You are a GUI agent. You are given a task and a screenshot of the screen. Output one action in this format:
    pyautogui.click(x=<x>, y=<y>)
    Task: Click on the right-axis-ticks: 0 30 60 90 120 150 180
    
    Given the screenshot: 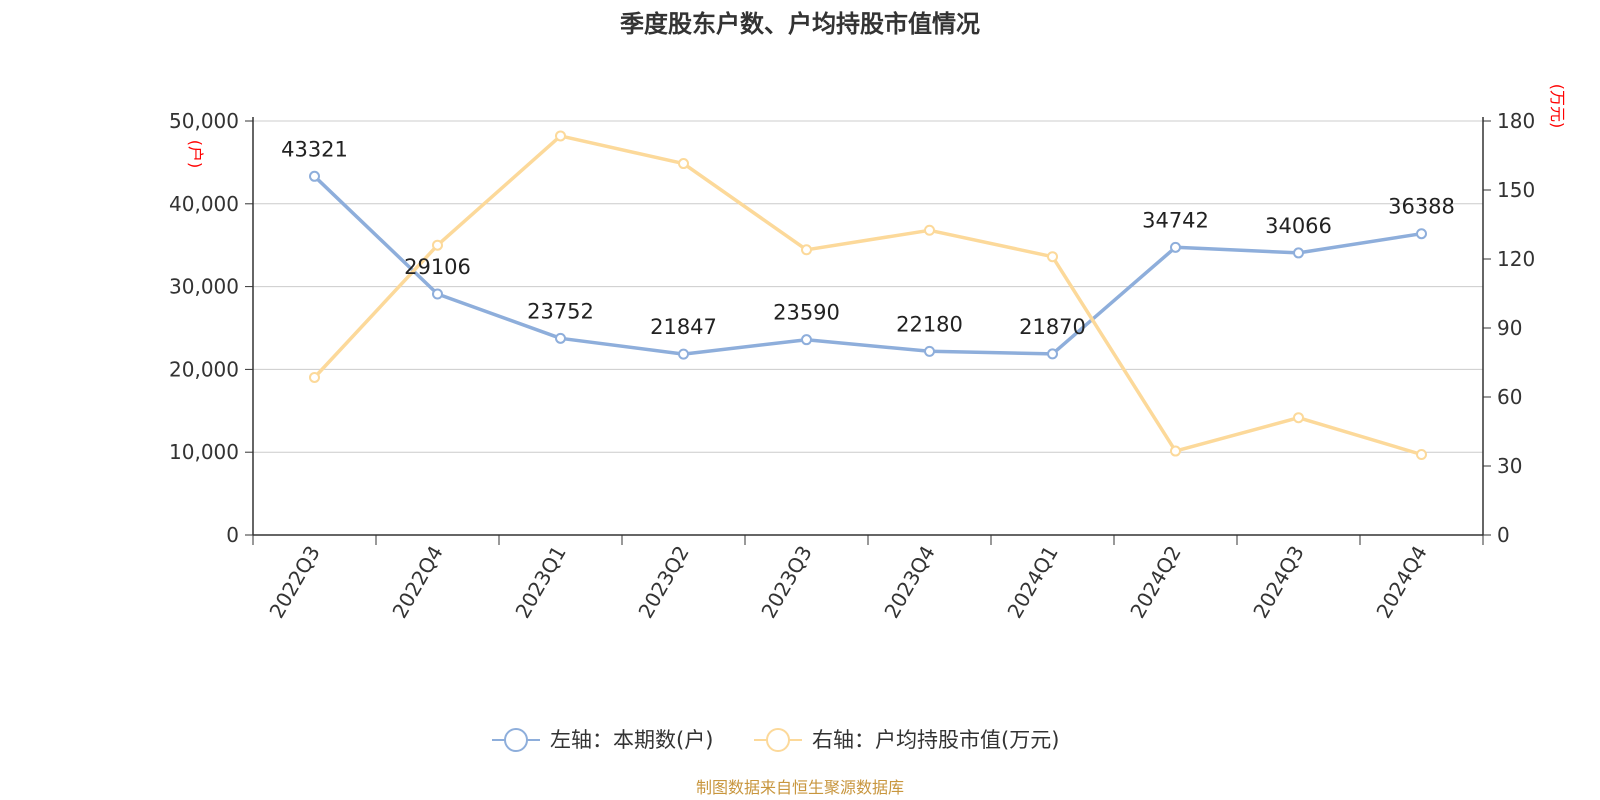 What is the action you would take?
    pyautogui.click(x=1509, y=328)
    